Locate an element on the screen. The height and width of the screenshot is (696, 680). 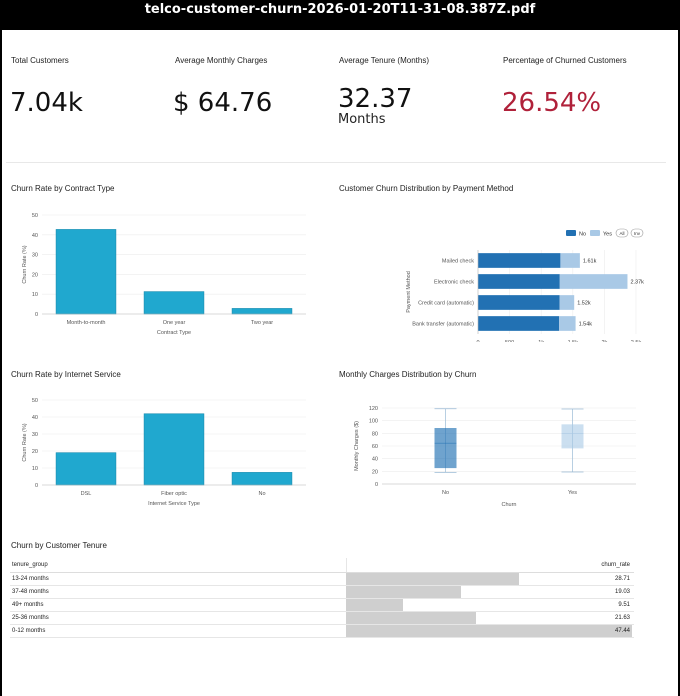
internet-ytick-label: 20 is located at coordinates (35, 452).